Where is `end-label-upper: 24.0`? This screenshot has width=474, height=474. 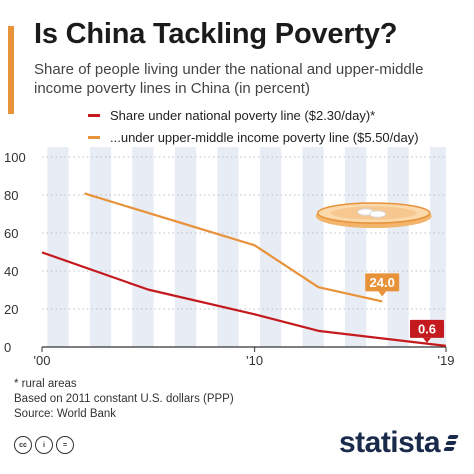 end-label-upper: 24.0 is located at coordinates (382, 282).